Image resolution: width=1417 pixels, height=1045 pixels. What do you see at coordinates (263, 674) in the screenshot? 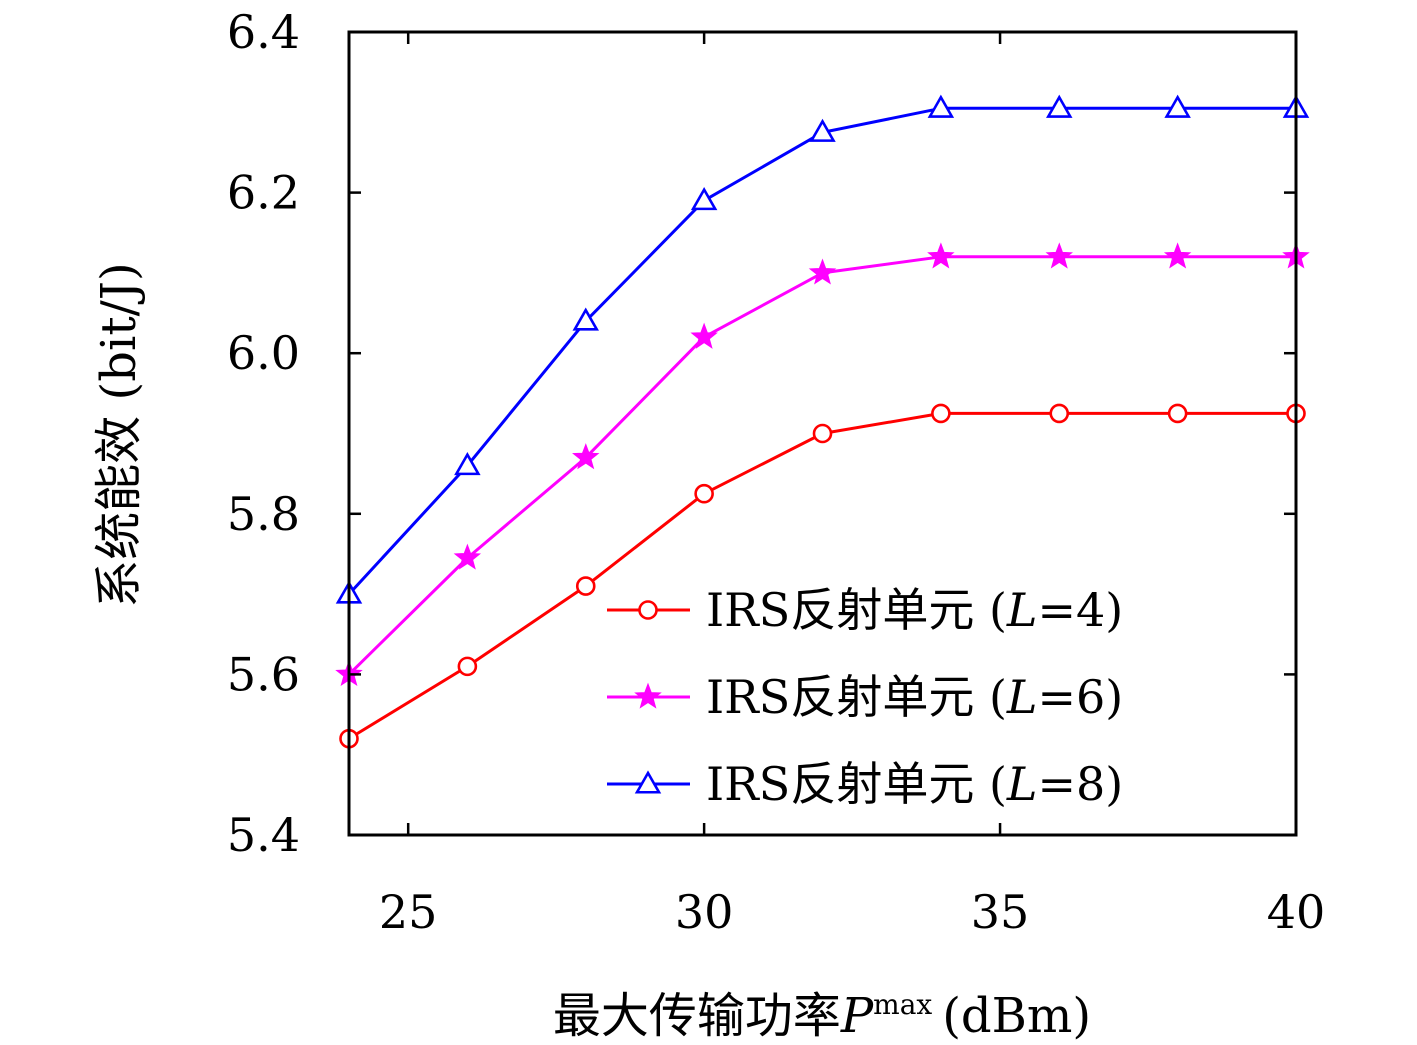
I see `y-tick-label: 5.6` at bounding box center [263, 674].